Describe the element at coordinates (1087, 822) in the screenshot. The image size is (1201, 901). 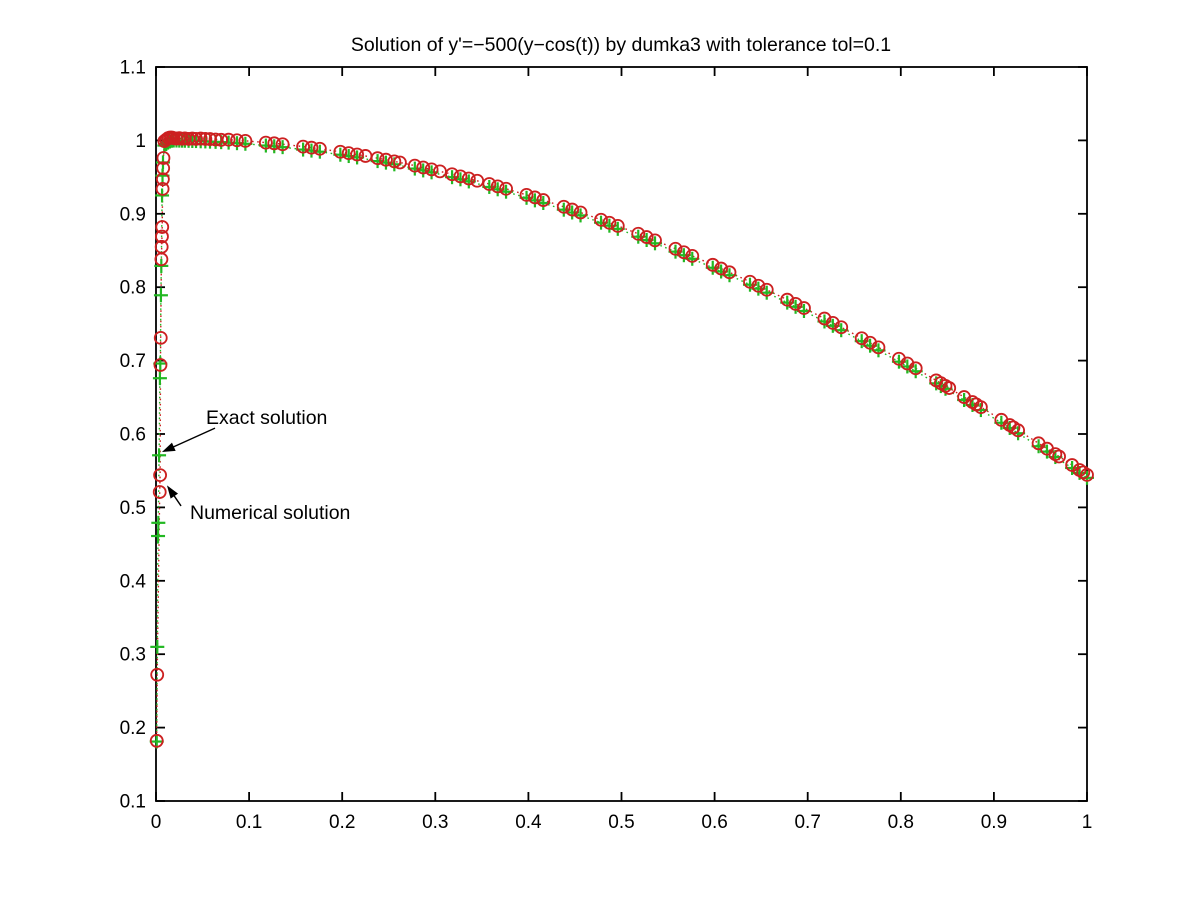
I see `x-tick-label: 1` at that location.